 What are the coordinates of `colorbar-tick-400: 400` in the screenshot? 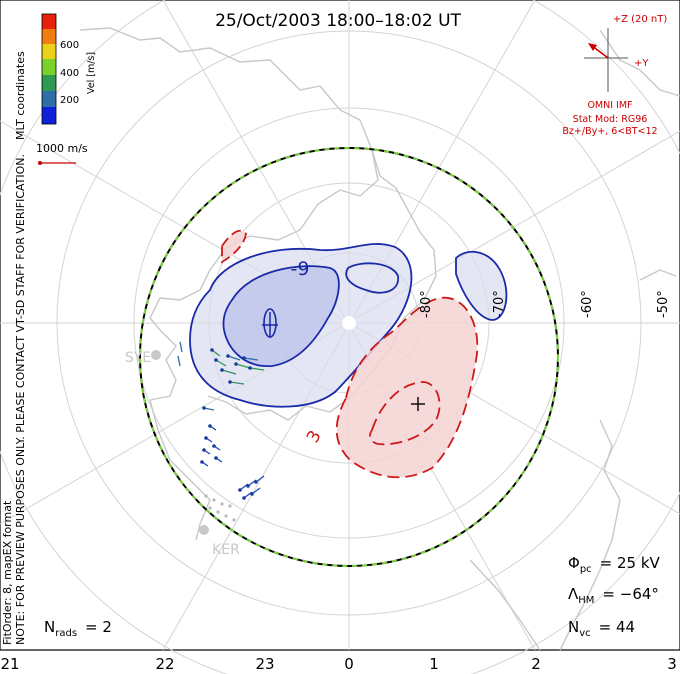 It's located at (69, 73).